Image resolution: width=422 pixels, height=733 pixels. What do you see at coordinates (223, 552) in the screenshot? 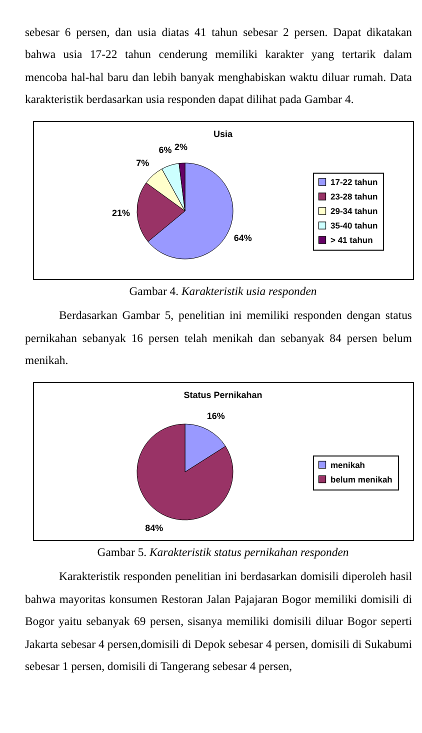
I see `text: Gambar 5. Karakteristik status pernikahan responden` at bounding box center [223, 552].